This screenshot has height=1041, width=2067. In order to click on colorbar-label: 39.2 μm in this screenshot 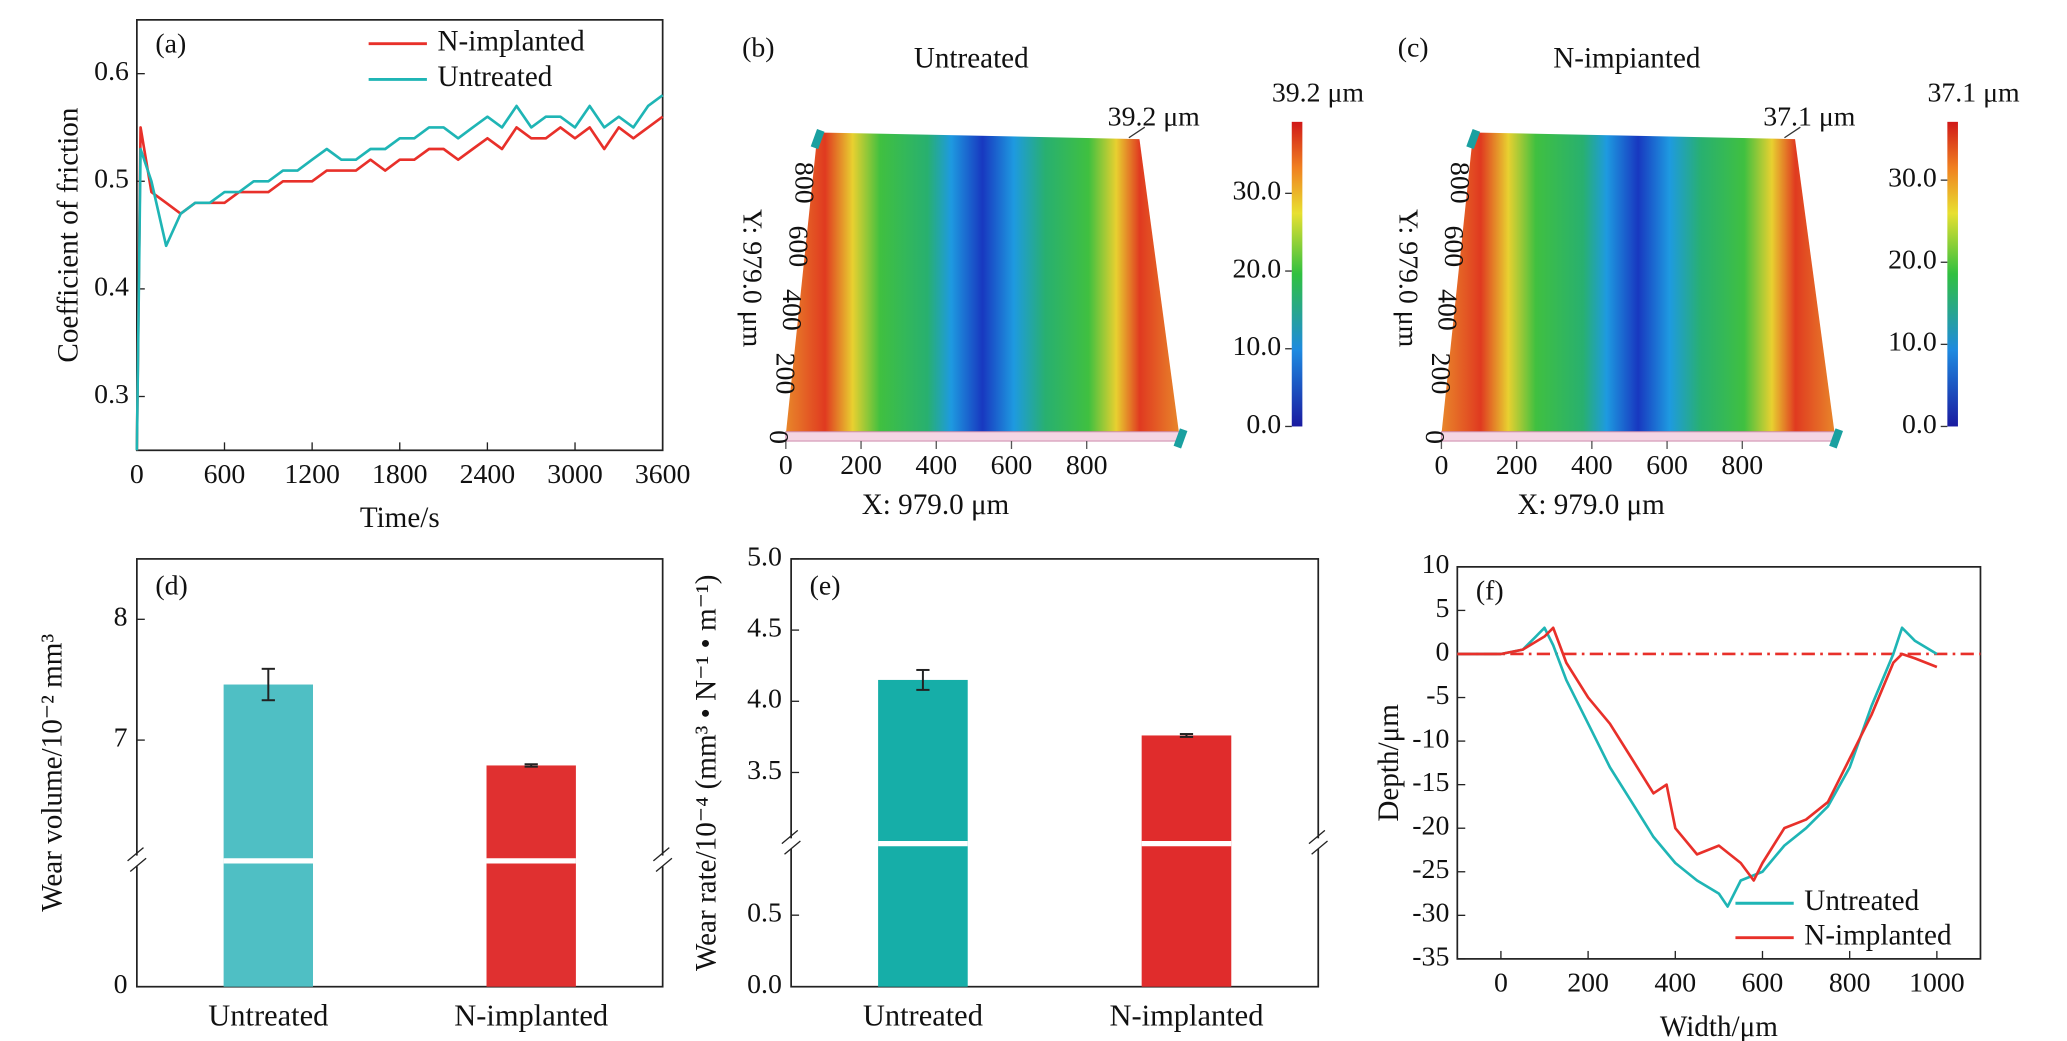, I will do `click(1318, 93)`.